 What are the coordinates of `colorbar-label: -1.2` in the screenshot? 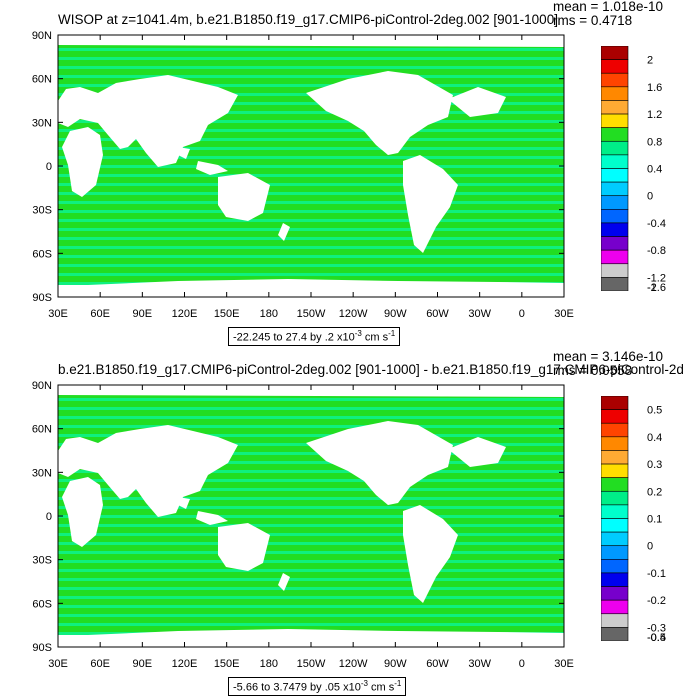 It's located at (656, 278).